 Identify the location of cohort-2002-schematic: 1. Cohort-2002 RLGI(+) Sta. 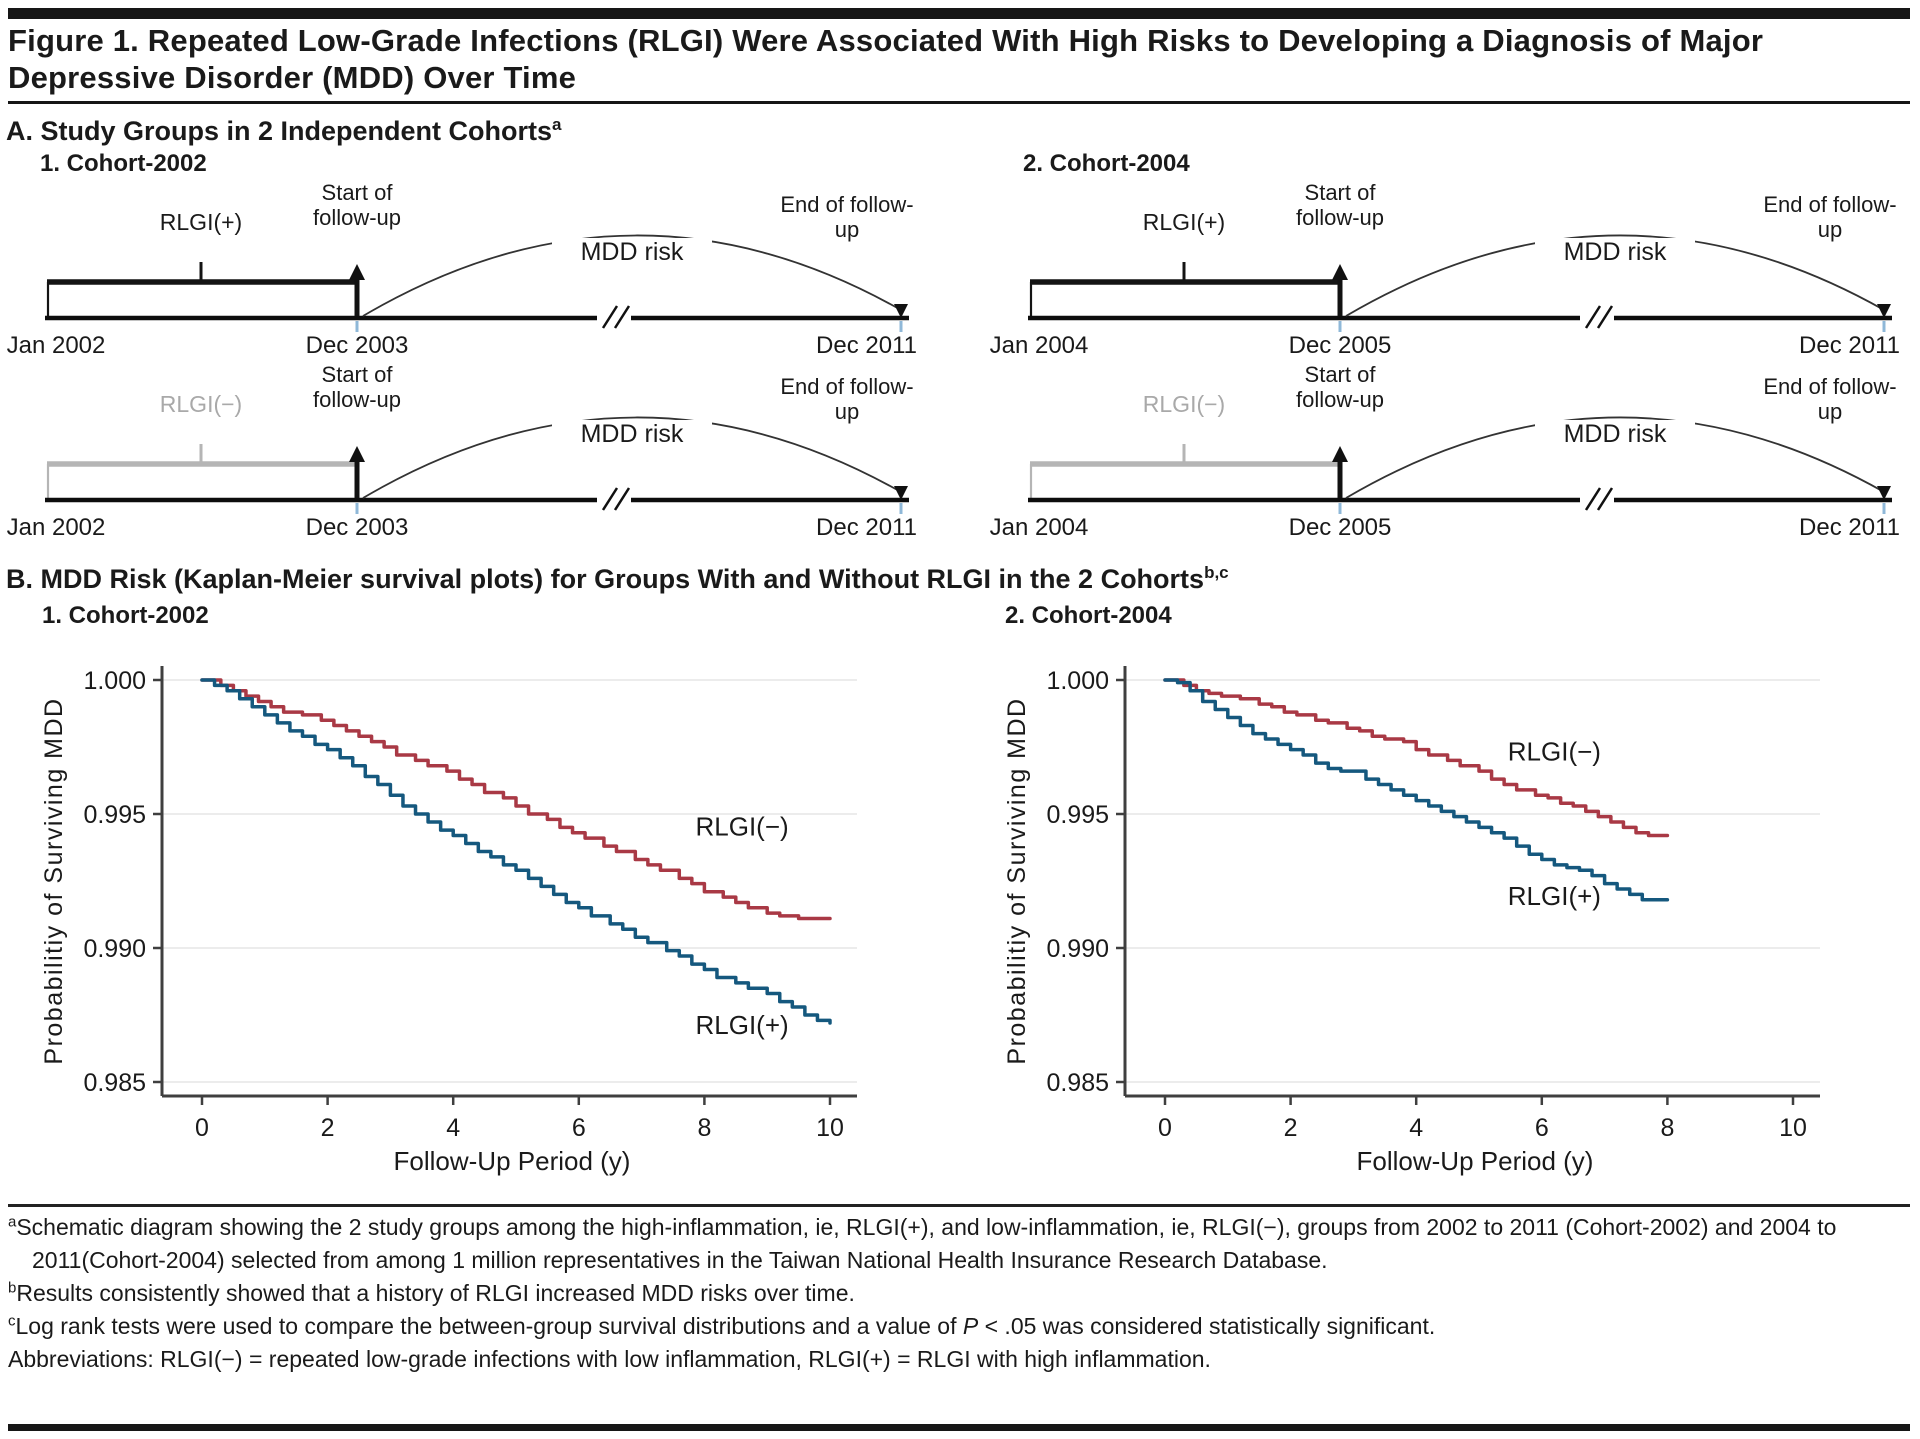
(462, 353).